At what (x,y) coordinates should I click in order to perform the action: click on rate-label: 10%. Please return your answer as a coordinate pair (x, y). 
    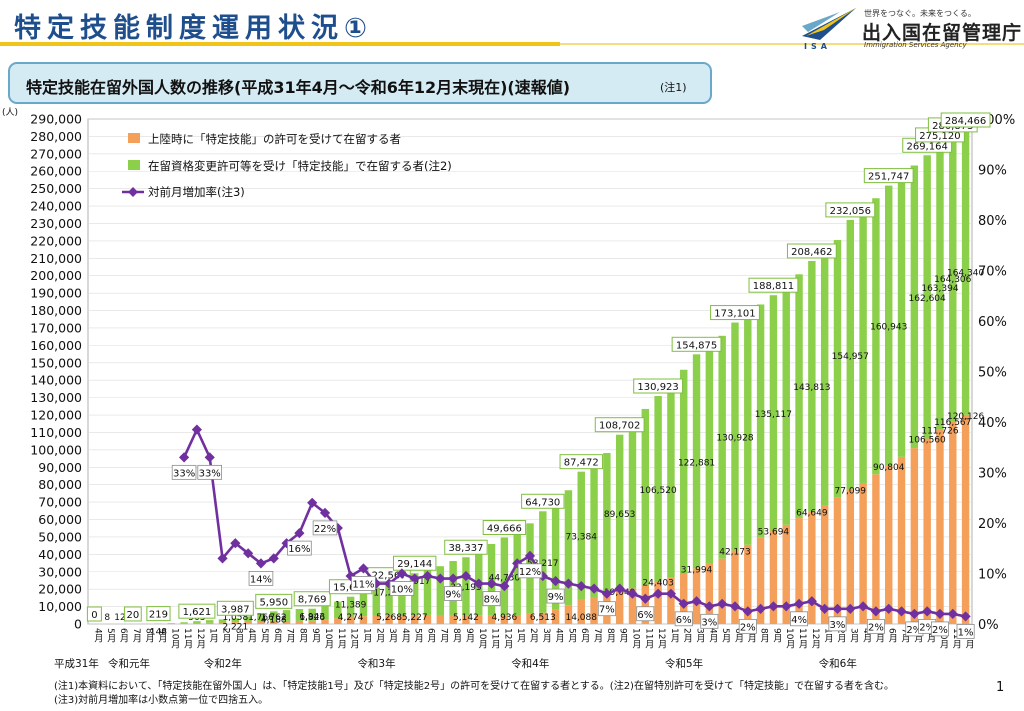
    Looking at the image, I should click on (402, 590).